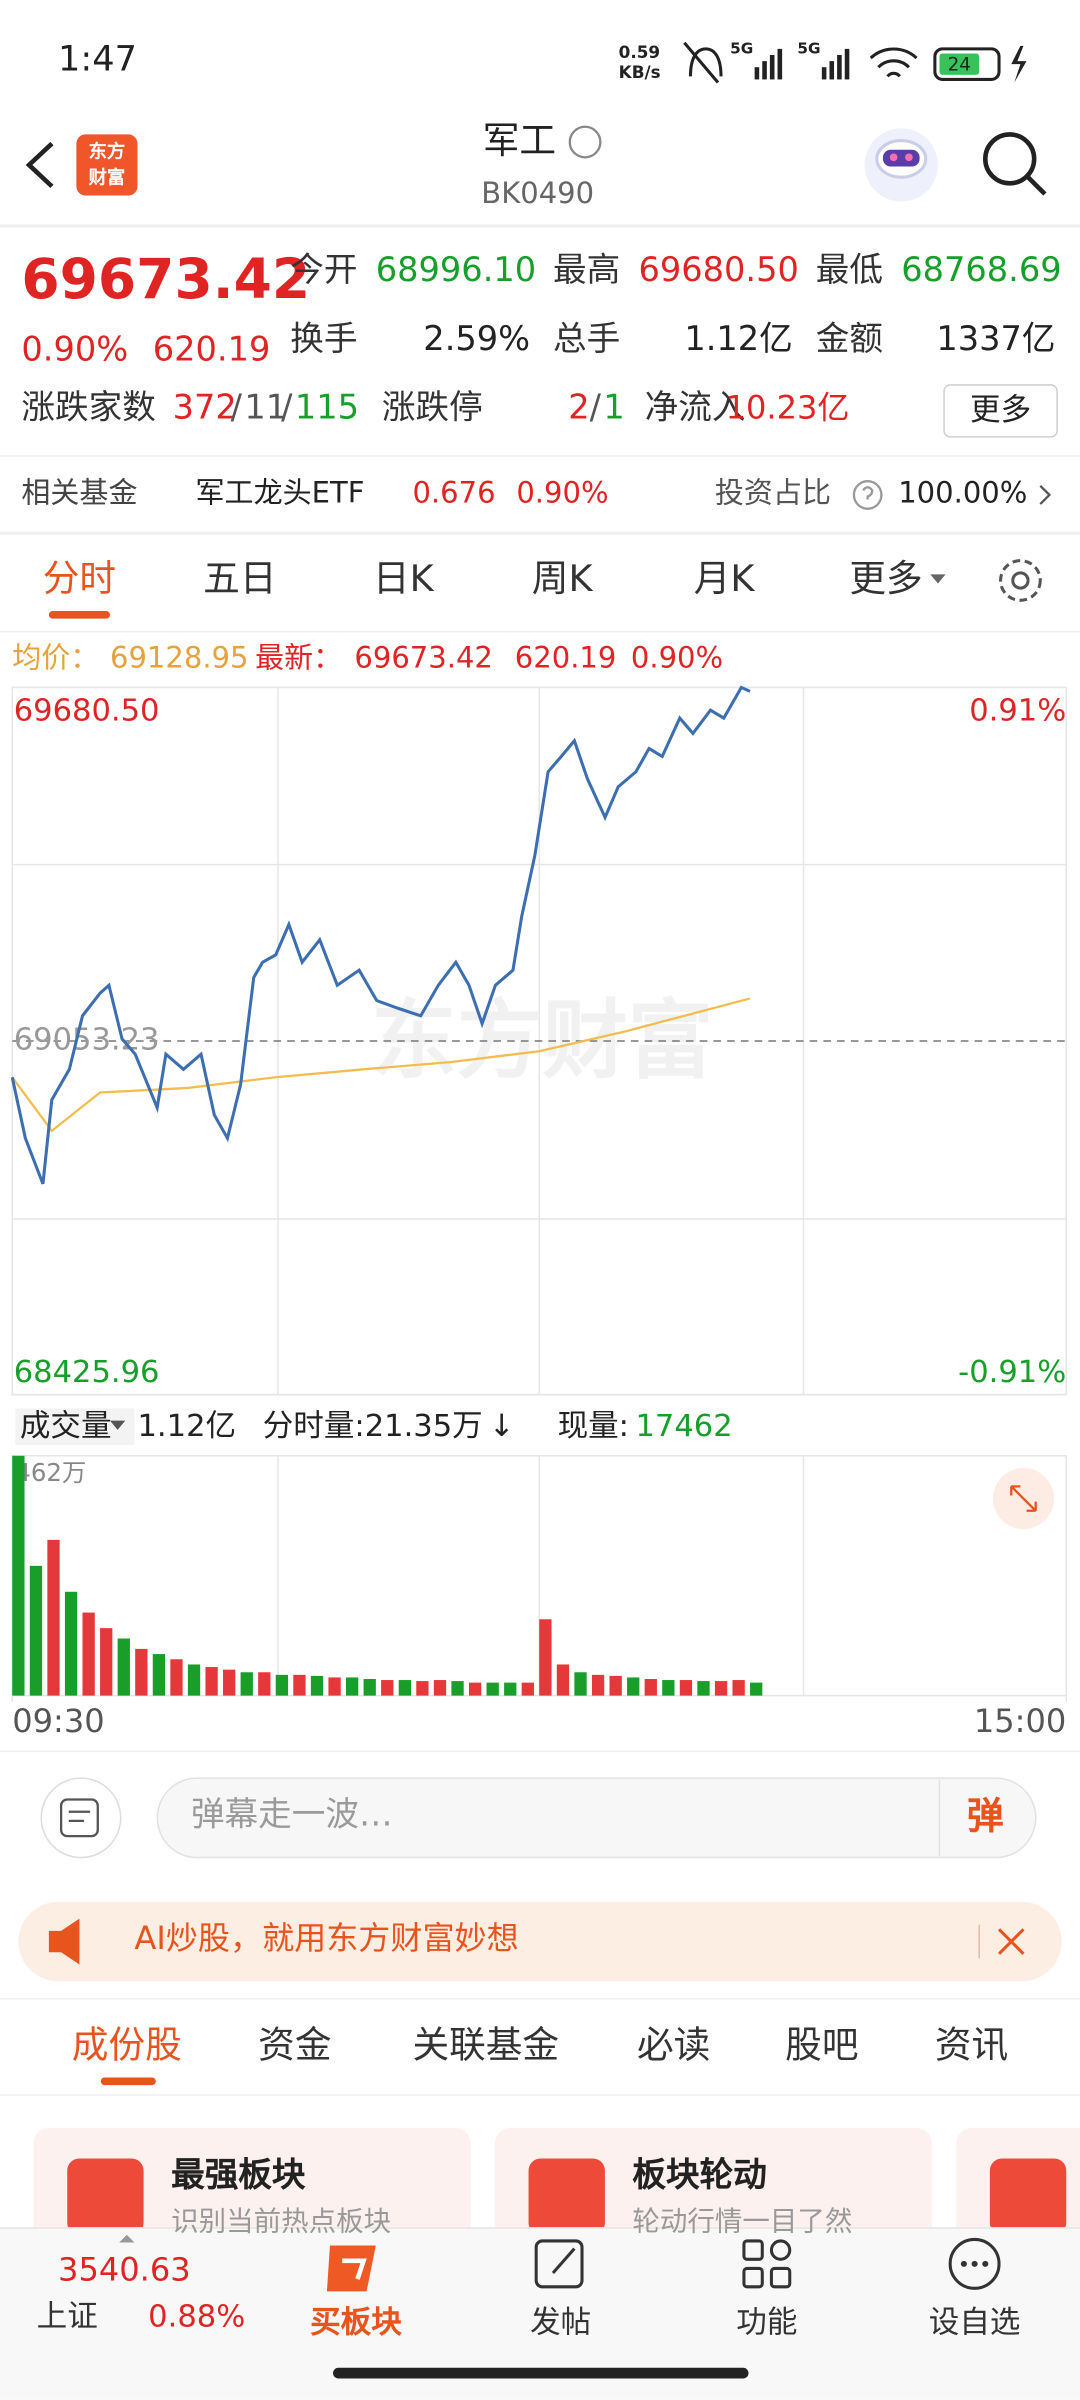 The image size is (1080, 2400). I want to click on chart-tab: 日K, so click(403, 579).